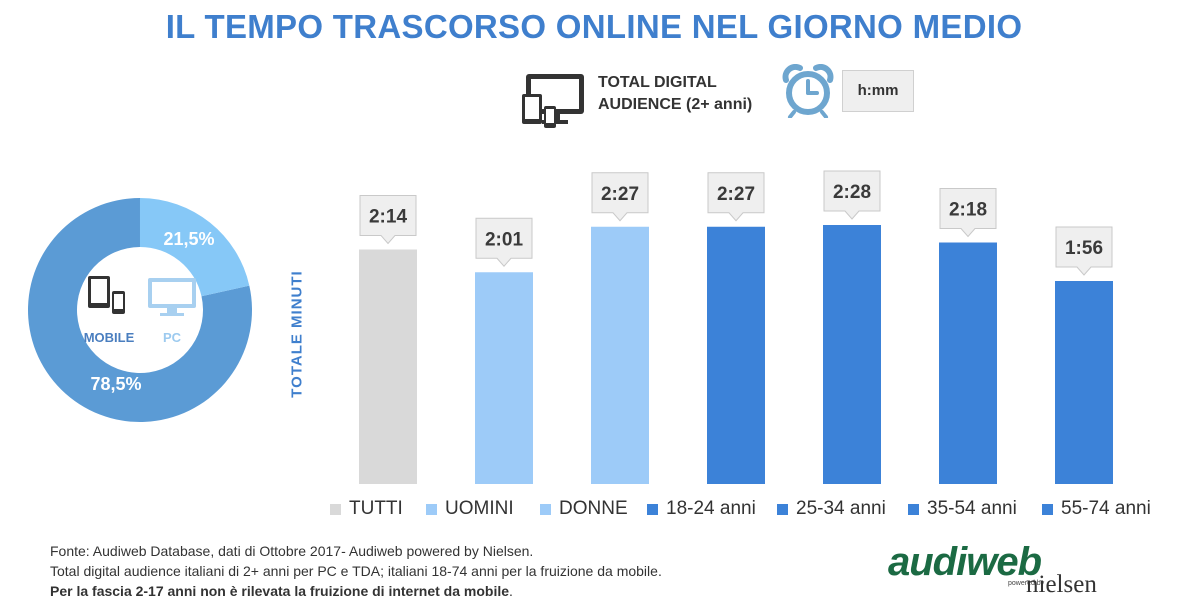 The image size is (1188, 614). I want to click on data-label-0: 2:14, so click(388, 217).